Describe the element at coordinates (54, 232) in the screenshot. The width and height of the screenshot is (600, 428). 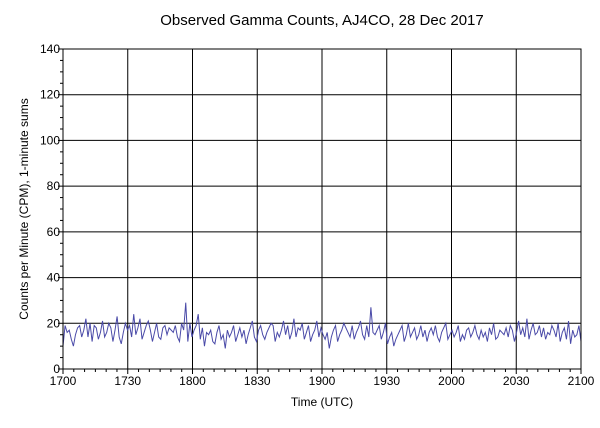
I see `y-tick-label: 60` at that location.